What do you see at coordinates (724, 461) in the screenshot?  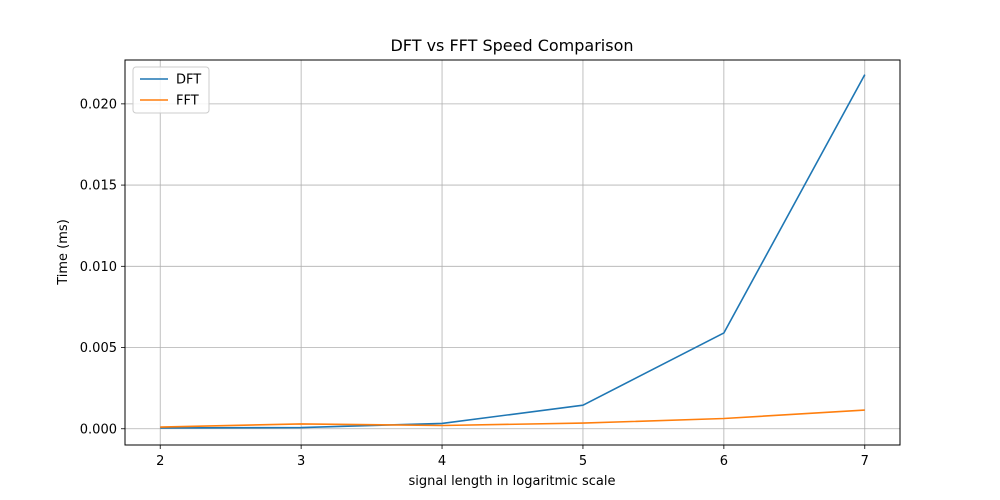 I see `x-tick-label: 6` at bounding box center [724, 461].